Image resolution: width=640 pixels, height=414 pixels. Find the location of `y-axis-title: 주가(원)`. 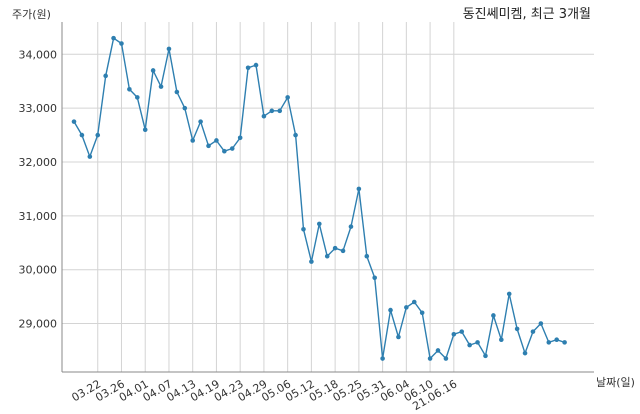

y-axis-title: 주가(원) is located at coordinates (31, 14).